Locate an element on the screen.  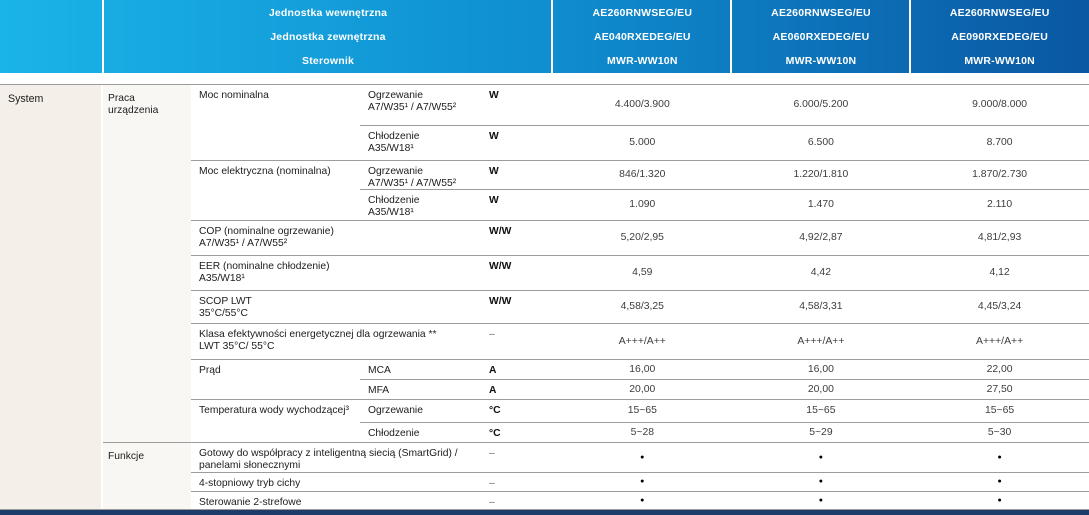
header-label-indoor-unit: Jednostka wewnętrzna is located at coordinates (328, 12).